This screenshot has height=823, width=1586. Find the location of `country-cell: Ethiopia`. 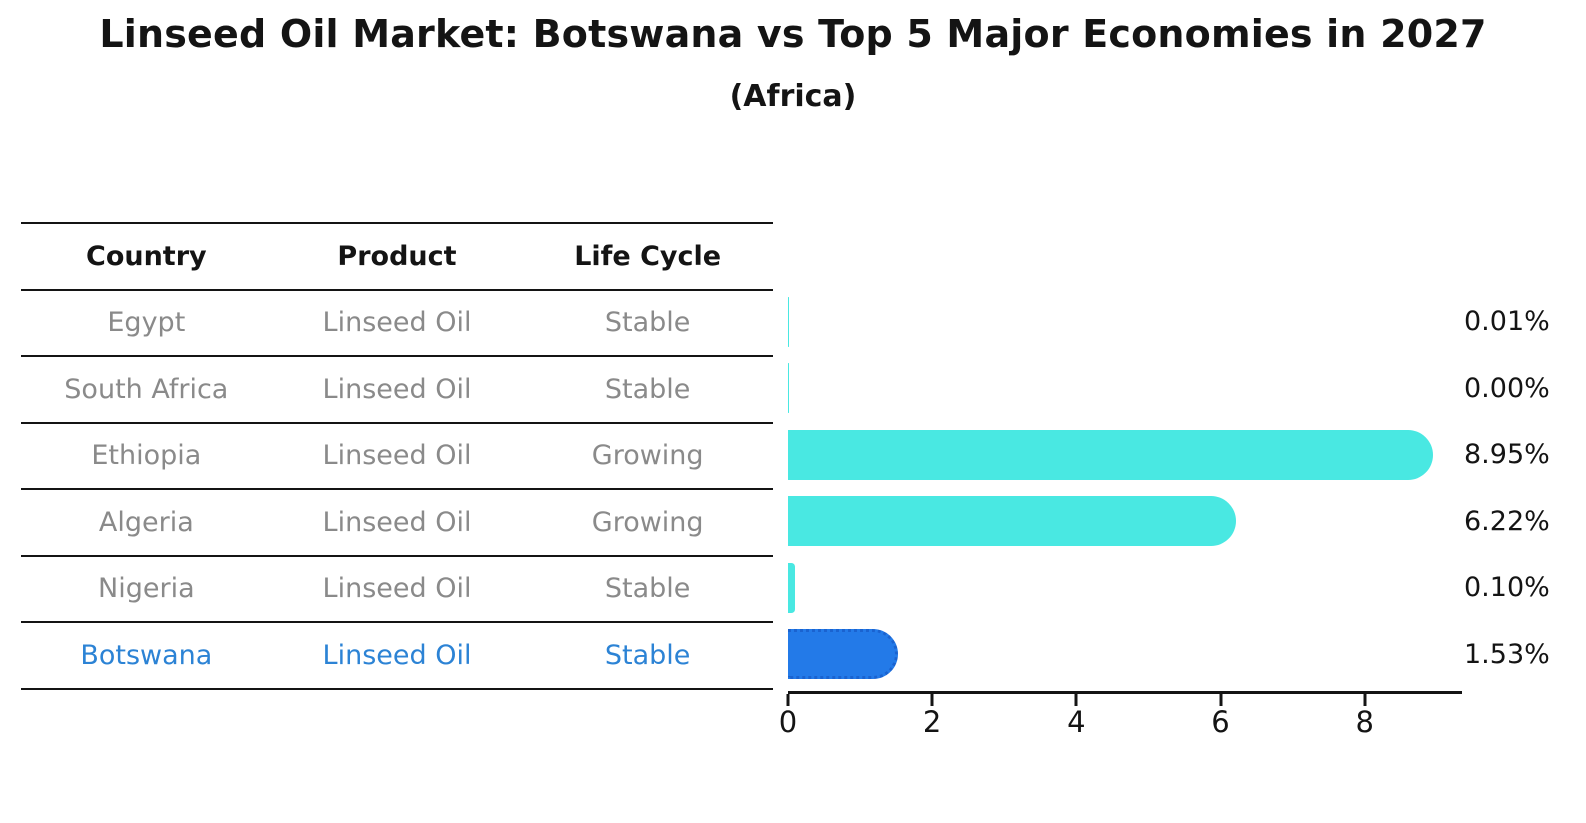

country-cell: Ethiopia is located at coordinates (146, 456).